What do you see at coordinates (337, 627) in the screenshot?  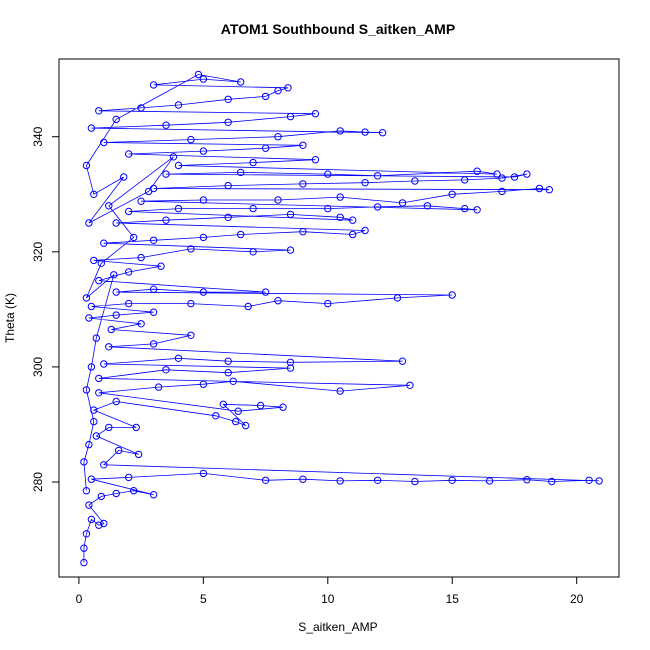 I see `x-axis-label: S_aitken_AMP` at bounding box center [337, 627].